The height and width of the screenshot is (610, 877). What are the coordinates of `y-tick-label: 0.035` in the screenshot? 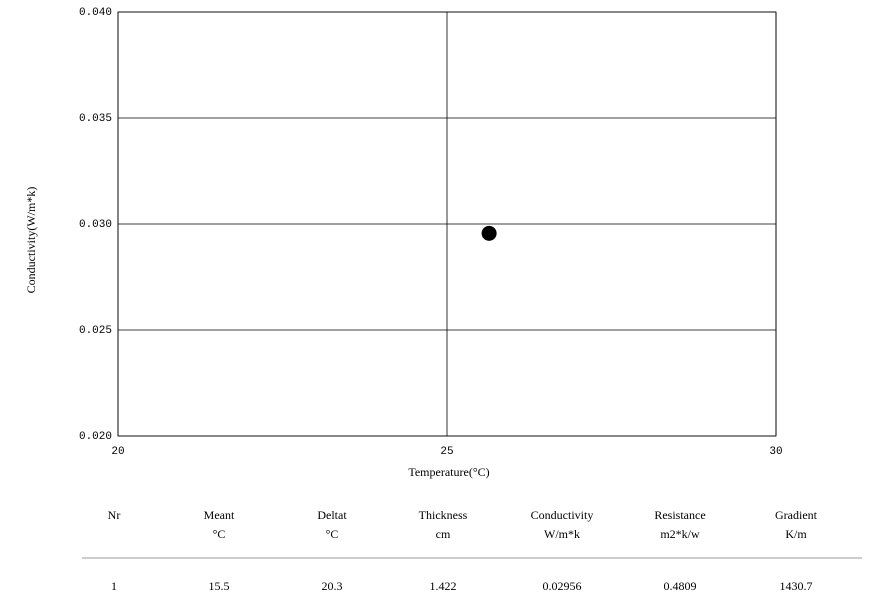 It's located at (95, 119).